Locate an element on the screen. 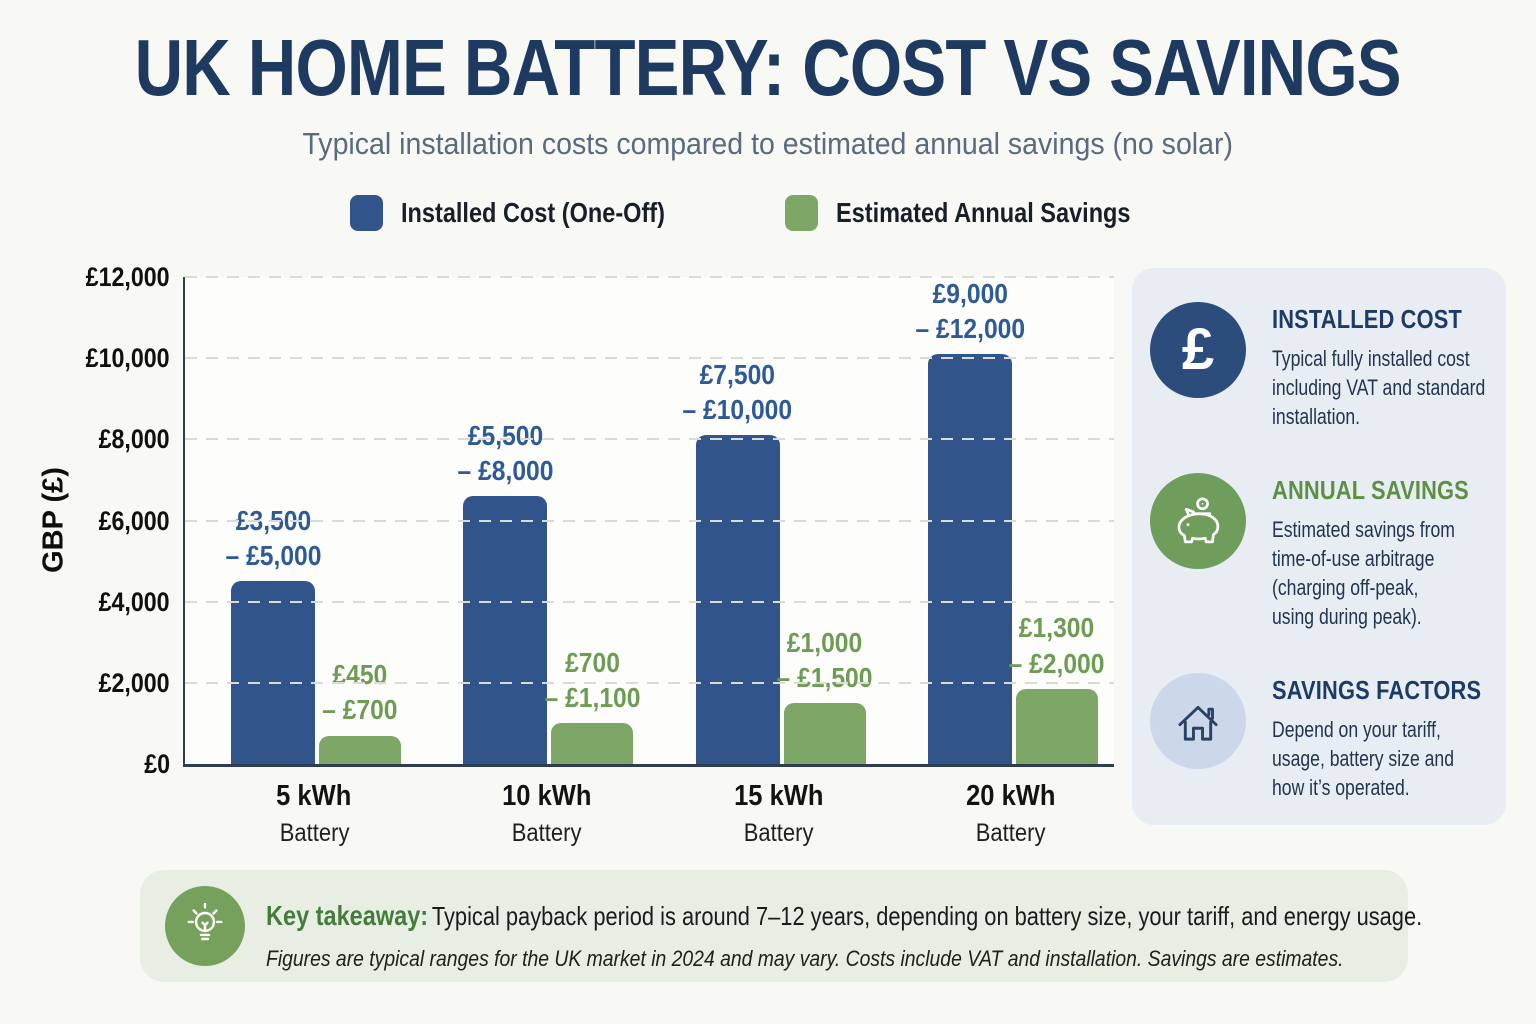  takeaway-label: Key takeaway: is located at coordinates (347, 915).